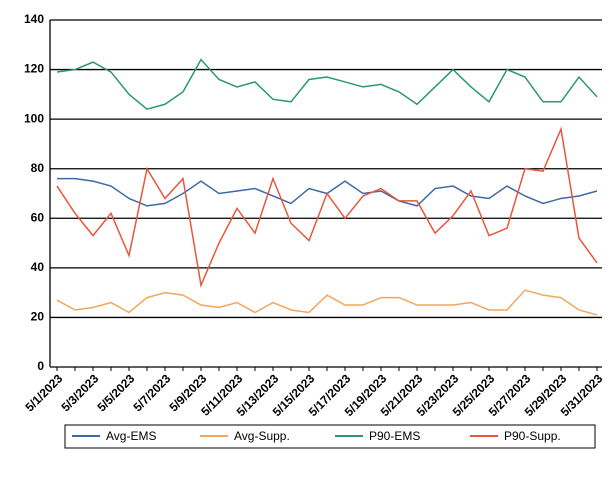 This screenshot has width=610, height=487. Describe the element at coordinates (34, 69) in the screenshot. I see `y-tick-label: 120` at that location.